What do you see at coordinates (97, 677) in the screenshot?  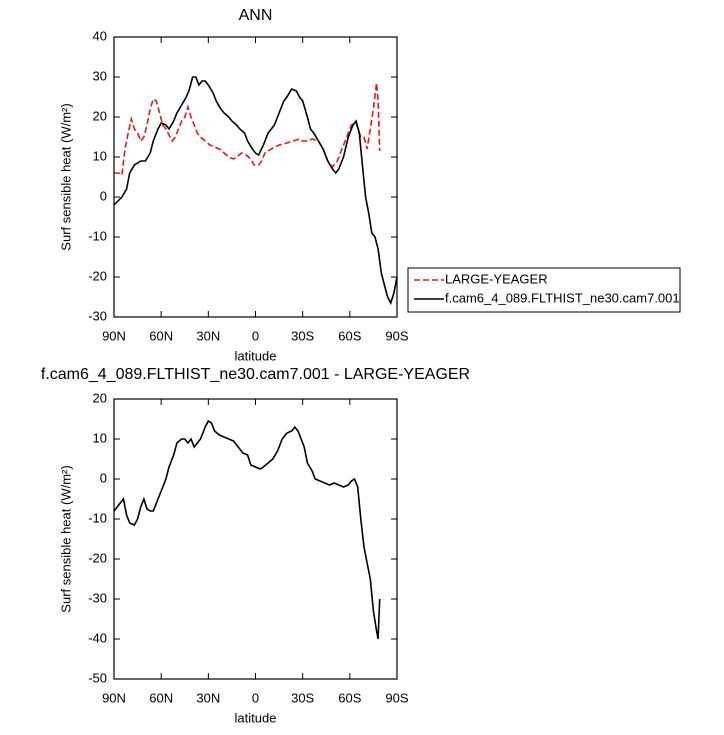 I see `y-tick-label: -50` at bounding box center [97, 677].